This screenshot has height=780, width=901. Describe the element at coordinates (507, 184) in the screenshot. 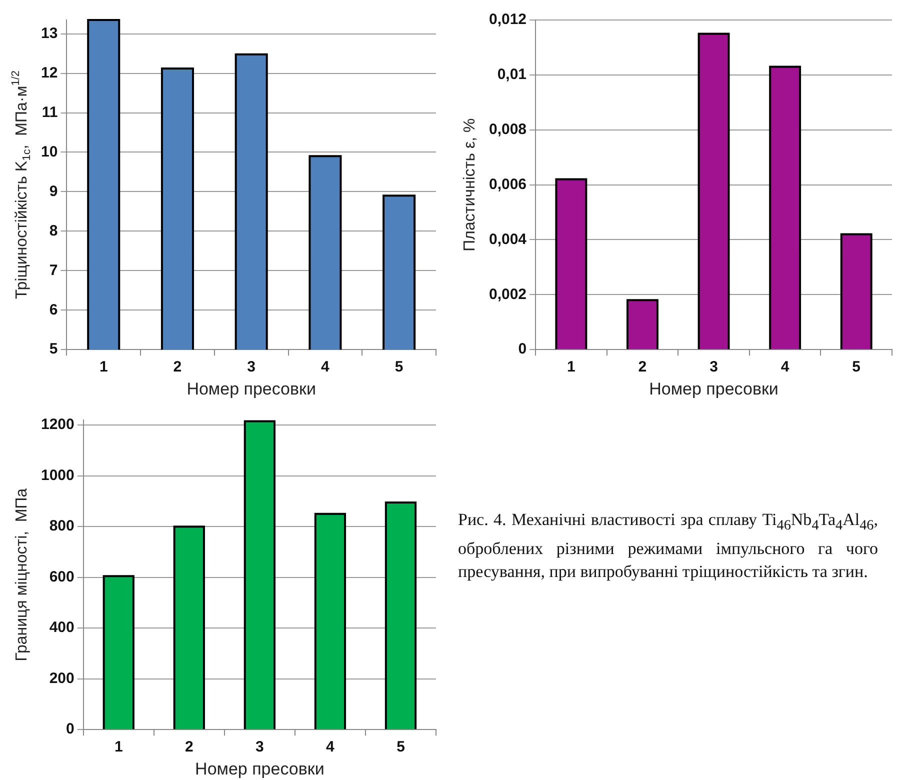

I see `y-tick-label: 0,006` at that location.